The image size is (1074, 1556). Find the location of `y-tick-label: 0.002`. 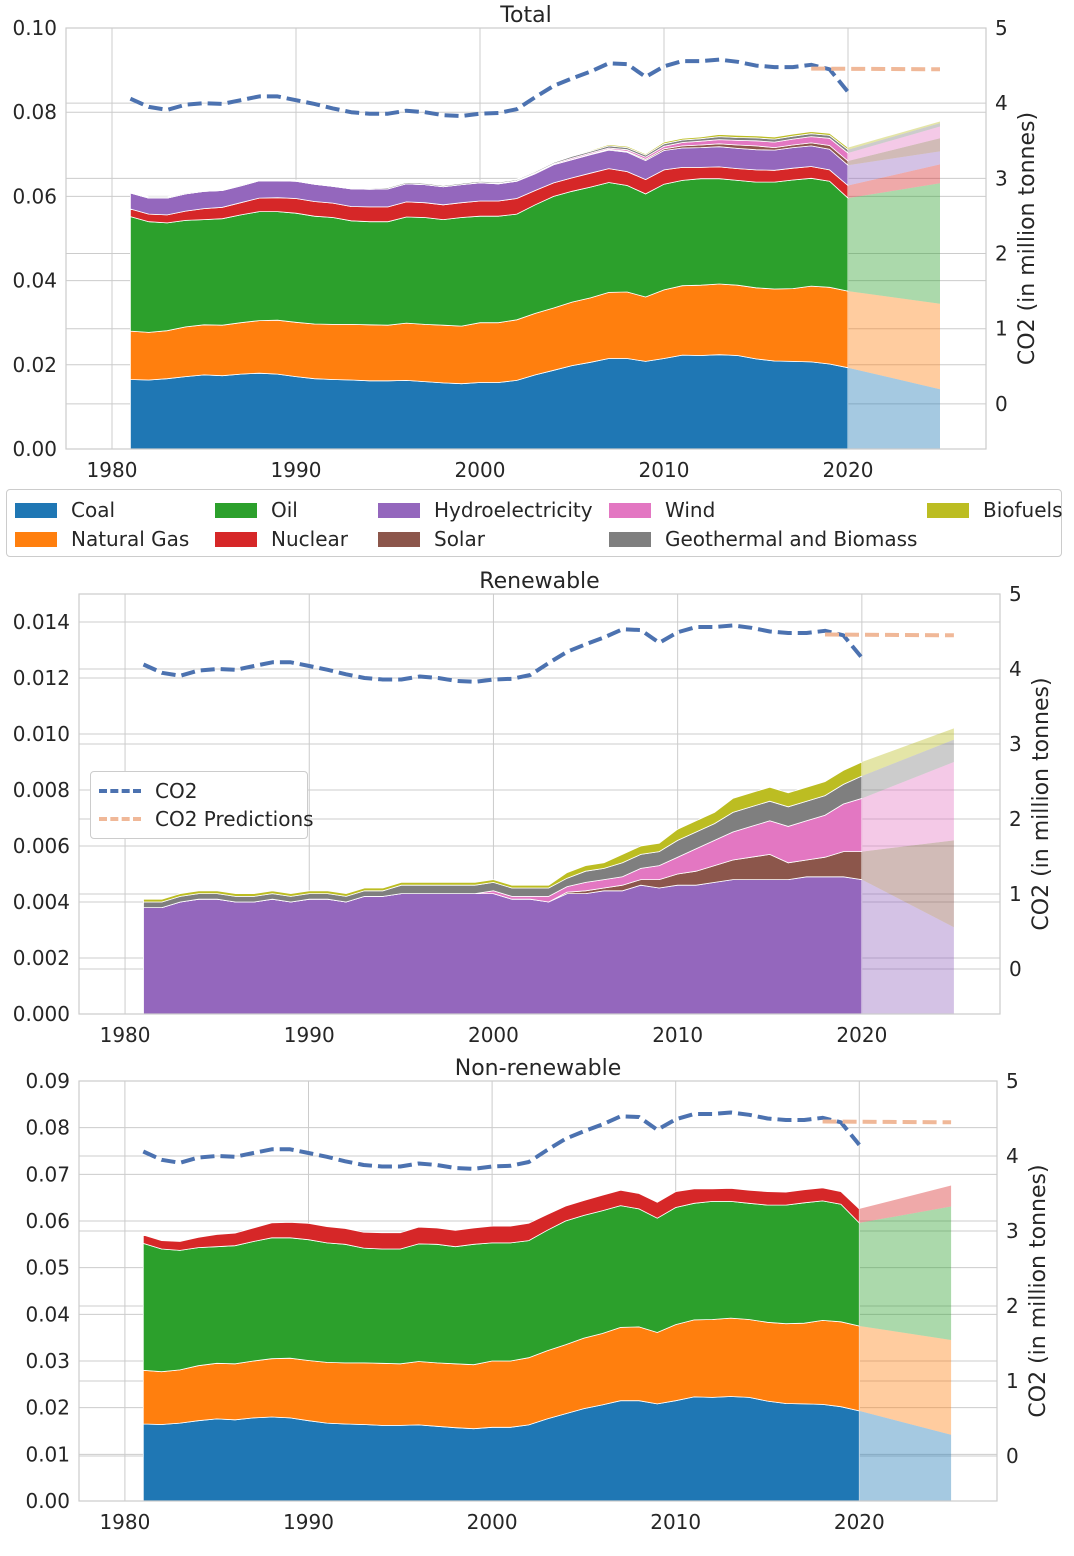

y-tick-label: 0.002 is located at coordinates (41, 958).